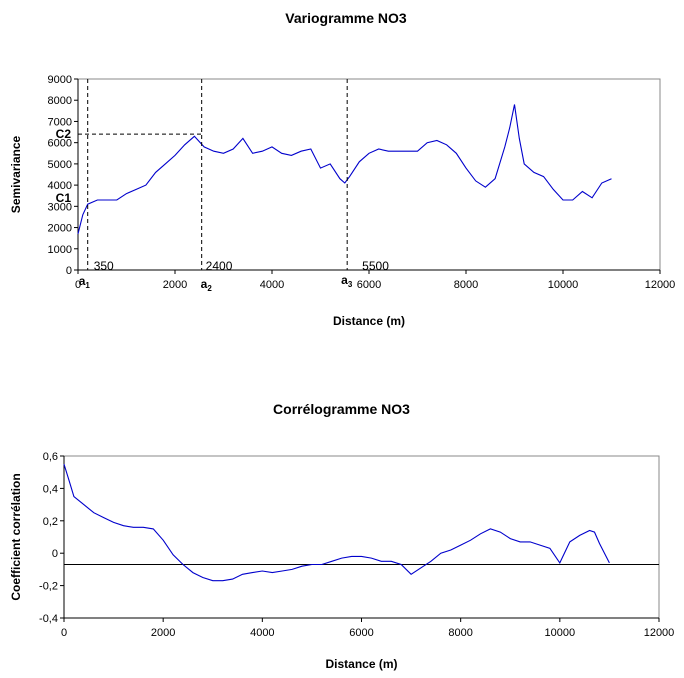 Image resolution: width=684 pixels, height=678 pixels. What do you see at coordinates (64, 134) in the screenshot?
I see `sill-c2-label: C2` at bounding box center [64, 134].